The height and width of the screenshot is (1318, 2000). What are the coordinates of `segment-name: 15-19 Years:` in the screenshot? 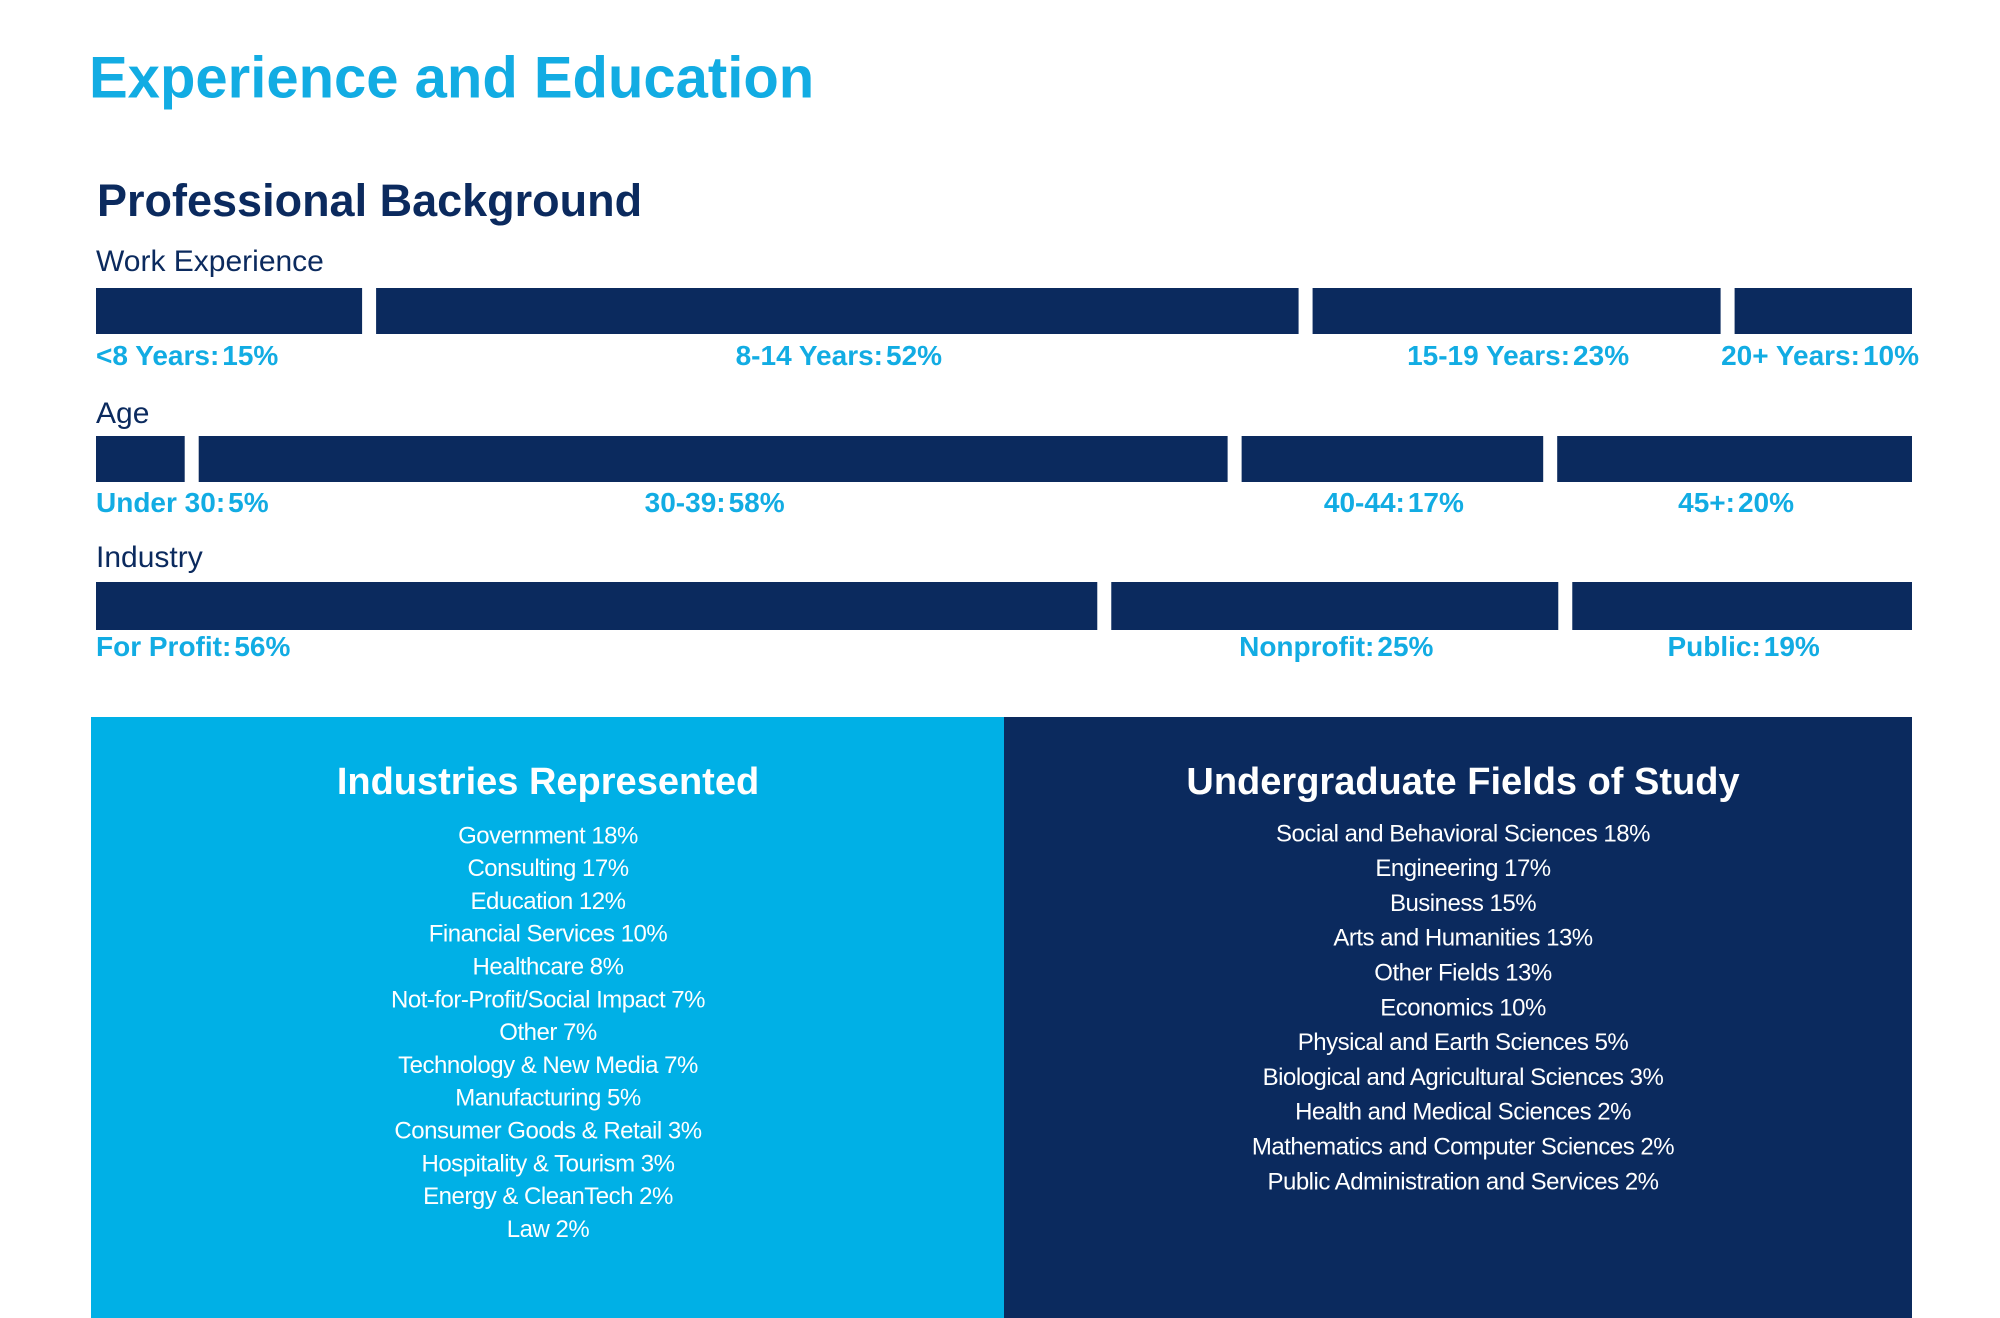 It's located at (1488, 355).